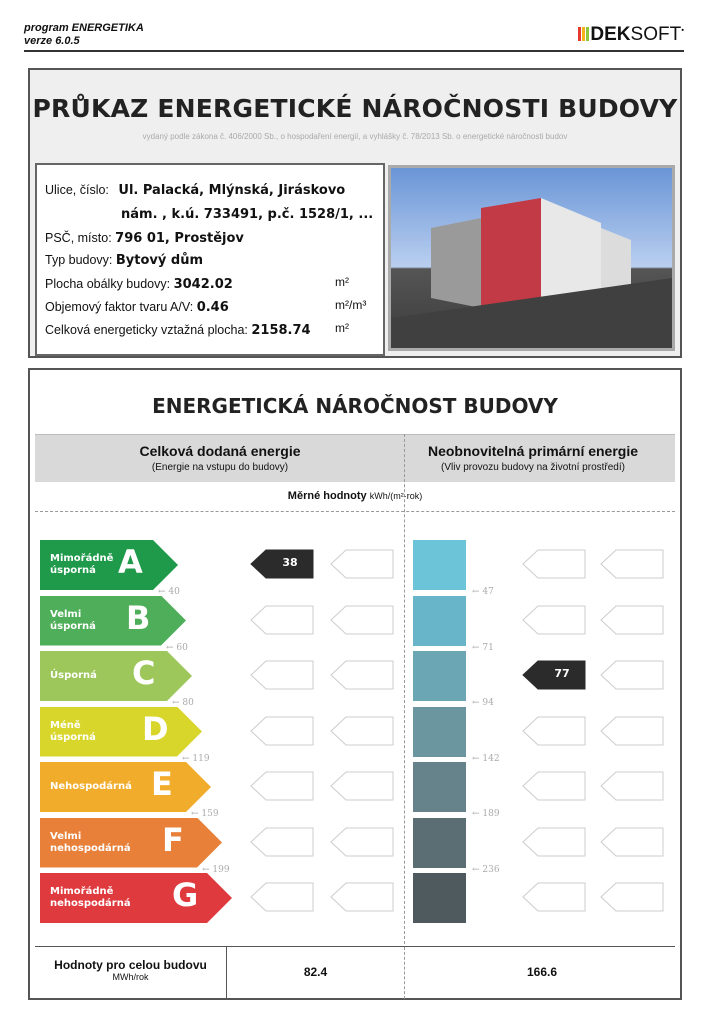  Describe the element at coordinates (355, 108) in the screenshot. I see `certificate-title: PRŮKAZ ENERGETICKÉ NÁROČNOSTI BUDOVY` at that location.